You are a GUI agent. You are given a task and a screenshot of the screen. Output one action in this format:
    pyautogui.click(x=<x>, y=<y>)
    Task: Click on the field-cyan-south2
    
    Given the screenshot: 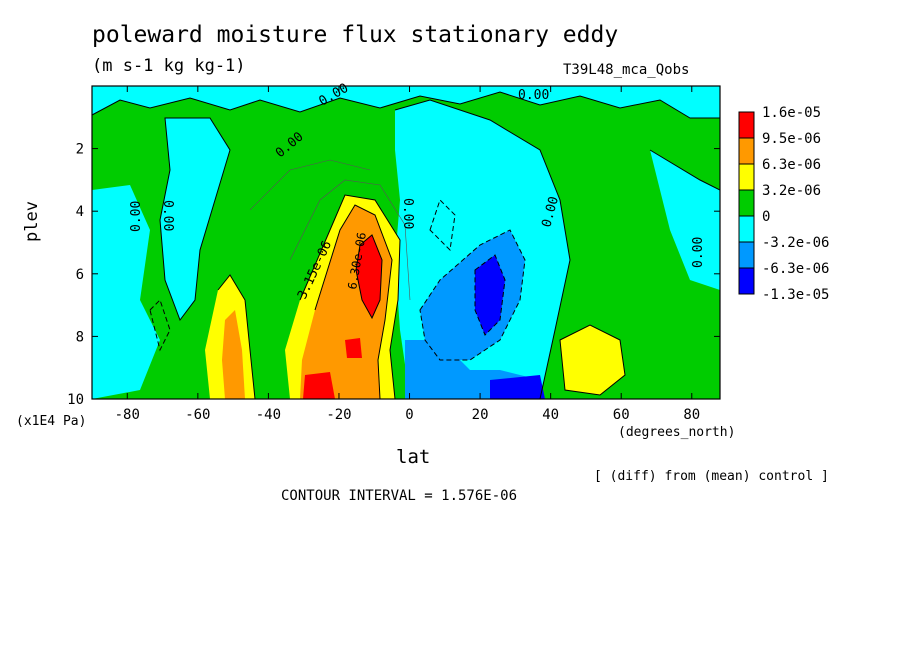 What is the action you would take?
    pyautogui.click(x=126, y=292)
    